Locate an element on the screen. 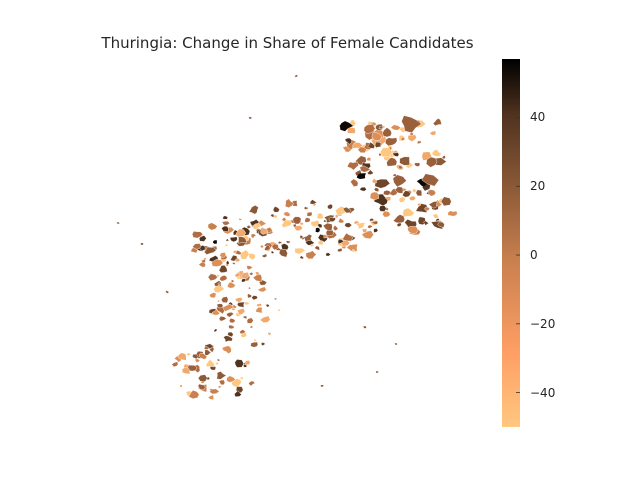  colorbar-tick-label: 0 is located at coordinates (534, 255).